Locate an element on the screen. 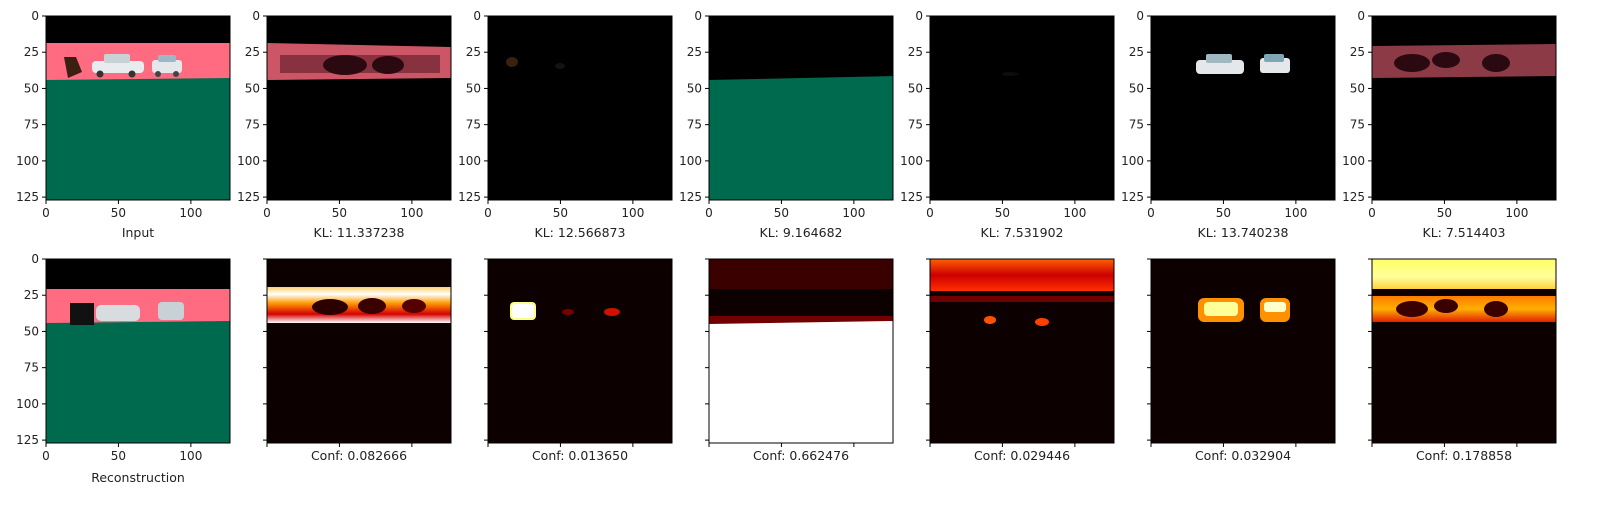  bottom_row-caption-1: Conf: 0.082666 is located at coordinates (359, 455).